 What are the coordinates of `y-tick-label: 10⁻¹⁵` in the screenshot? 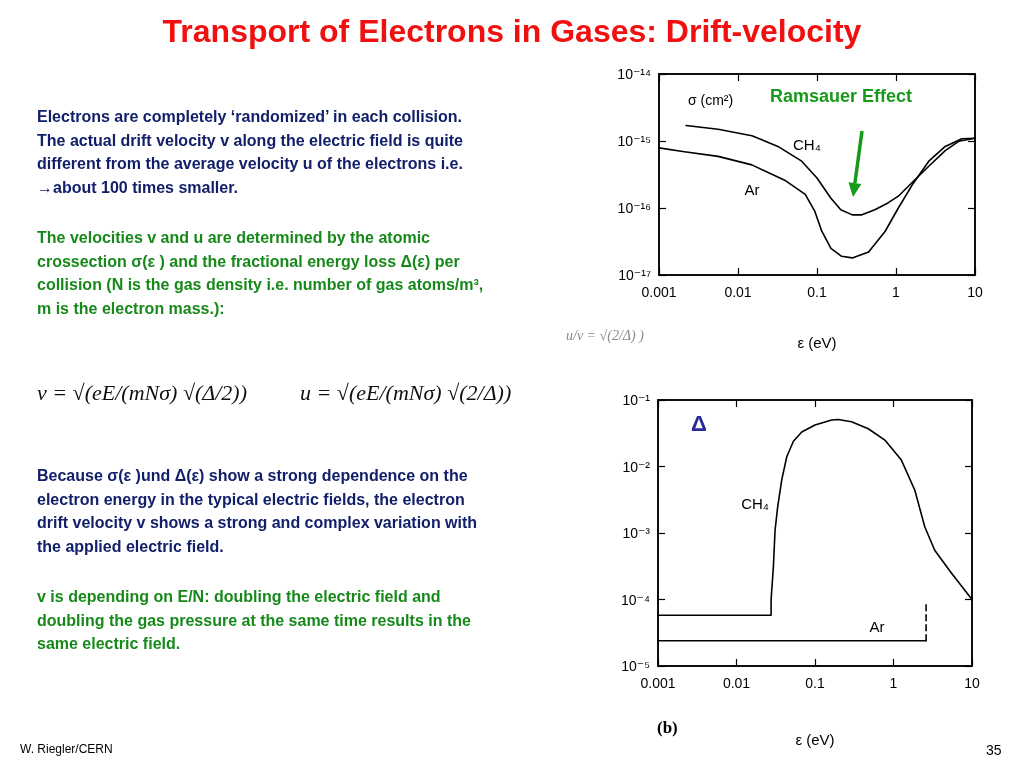 It's located at (634, 141).